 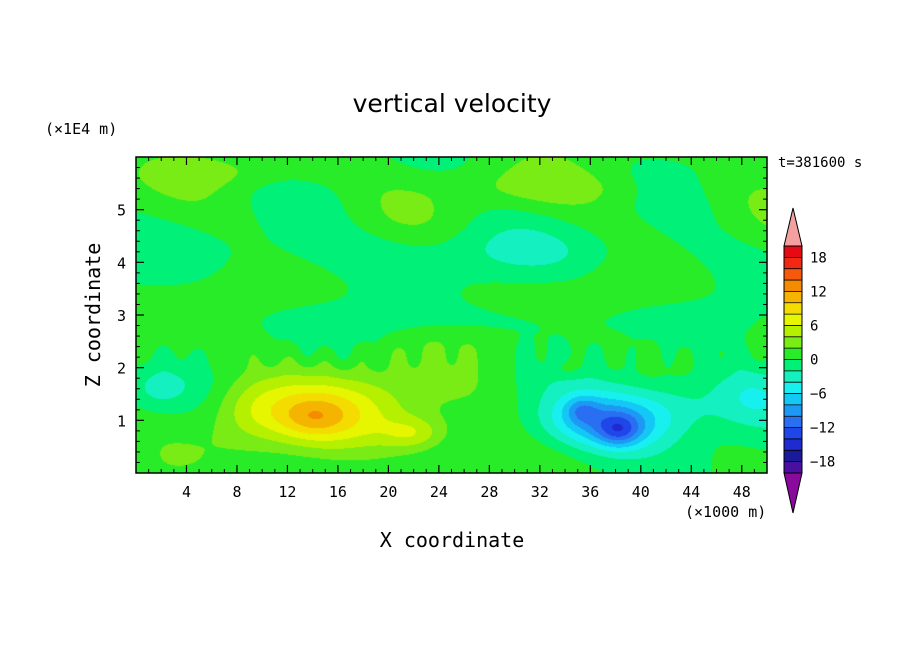 I want to click on colorbar-tick-label: 6, so click(x=814, y=326).